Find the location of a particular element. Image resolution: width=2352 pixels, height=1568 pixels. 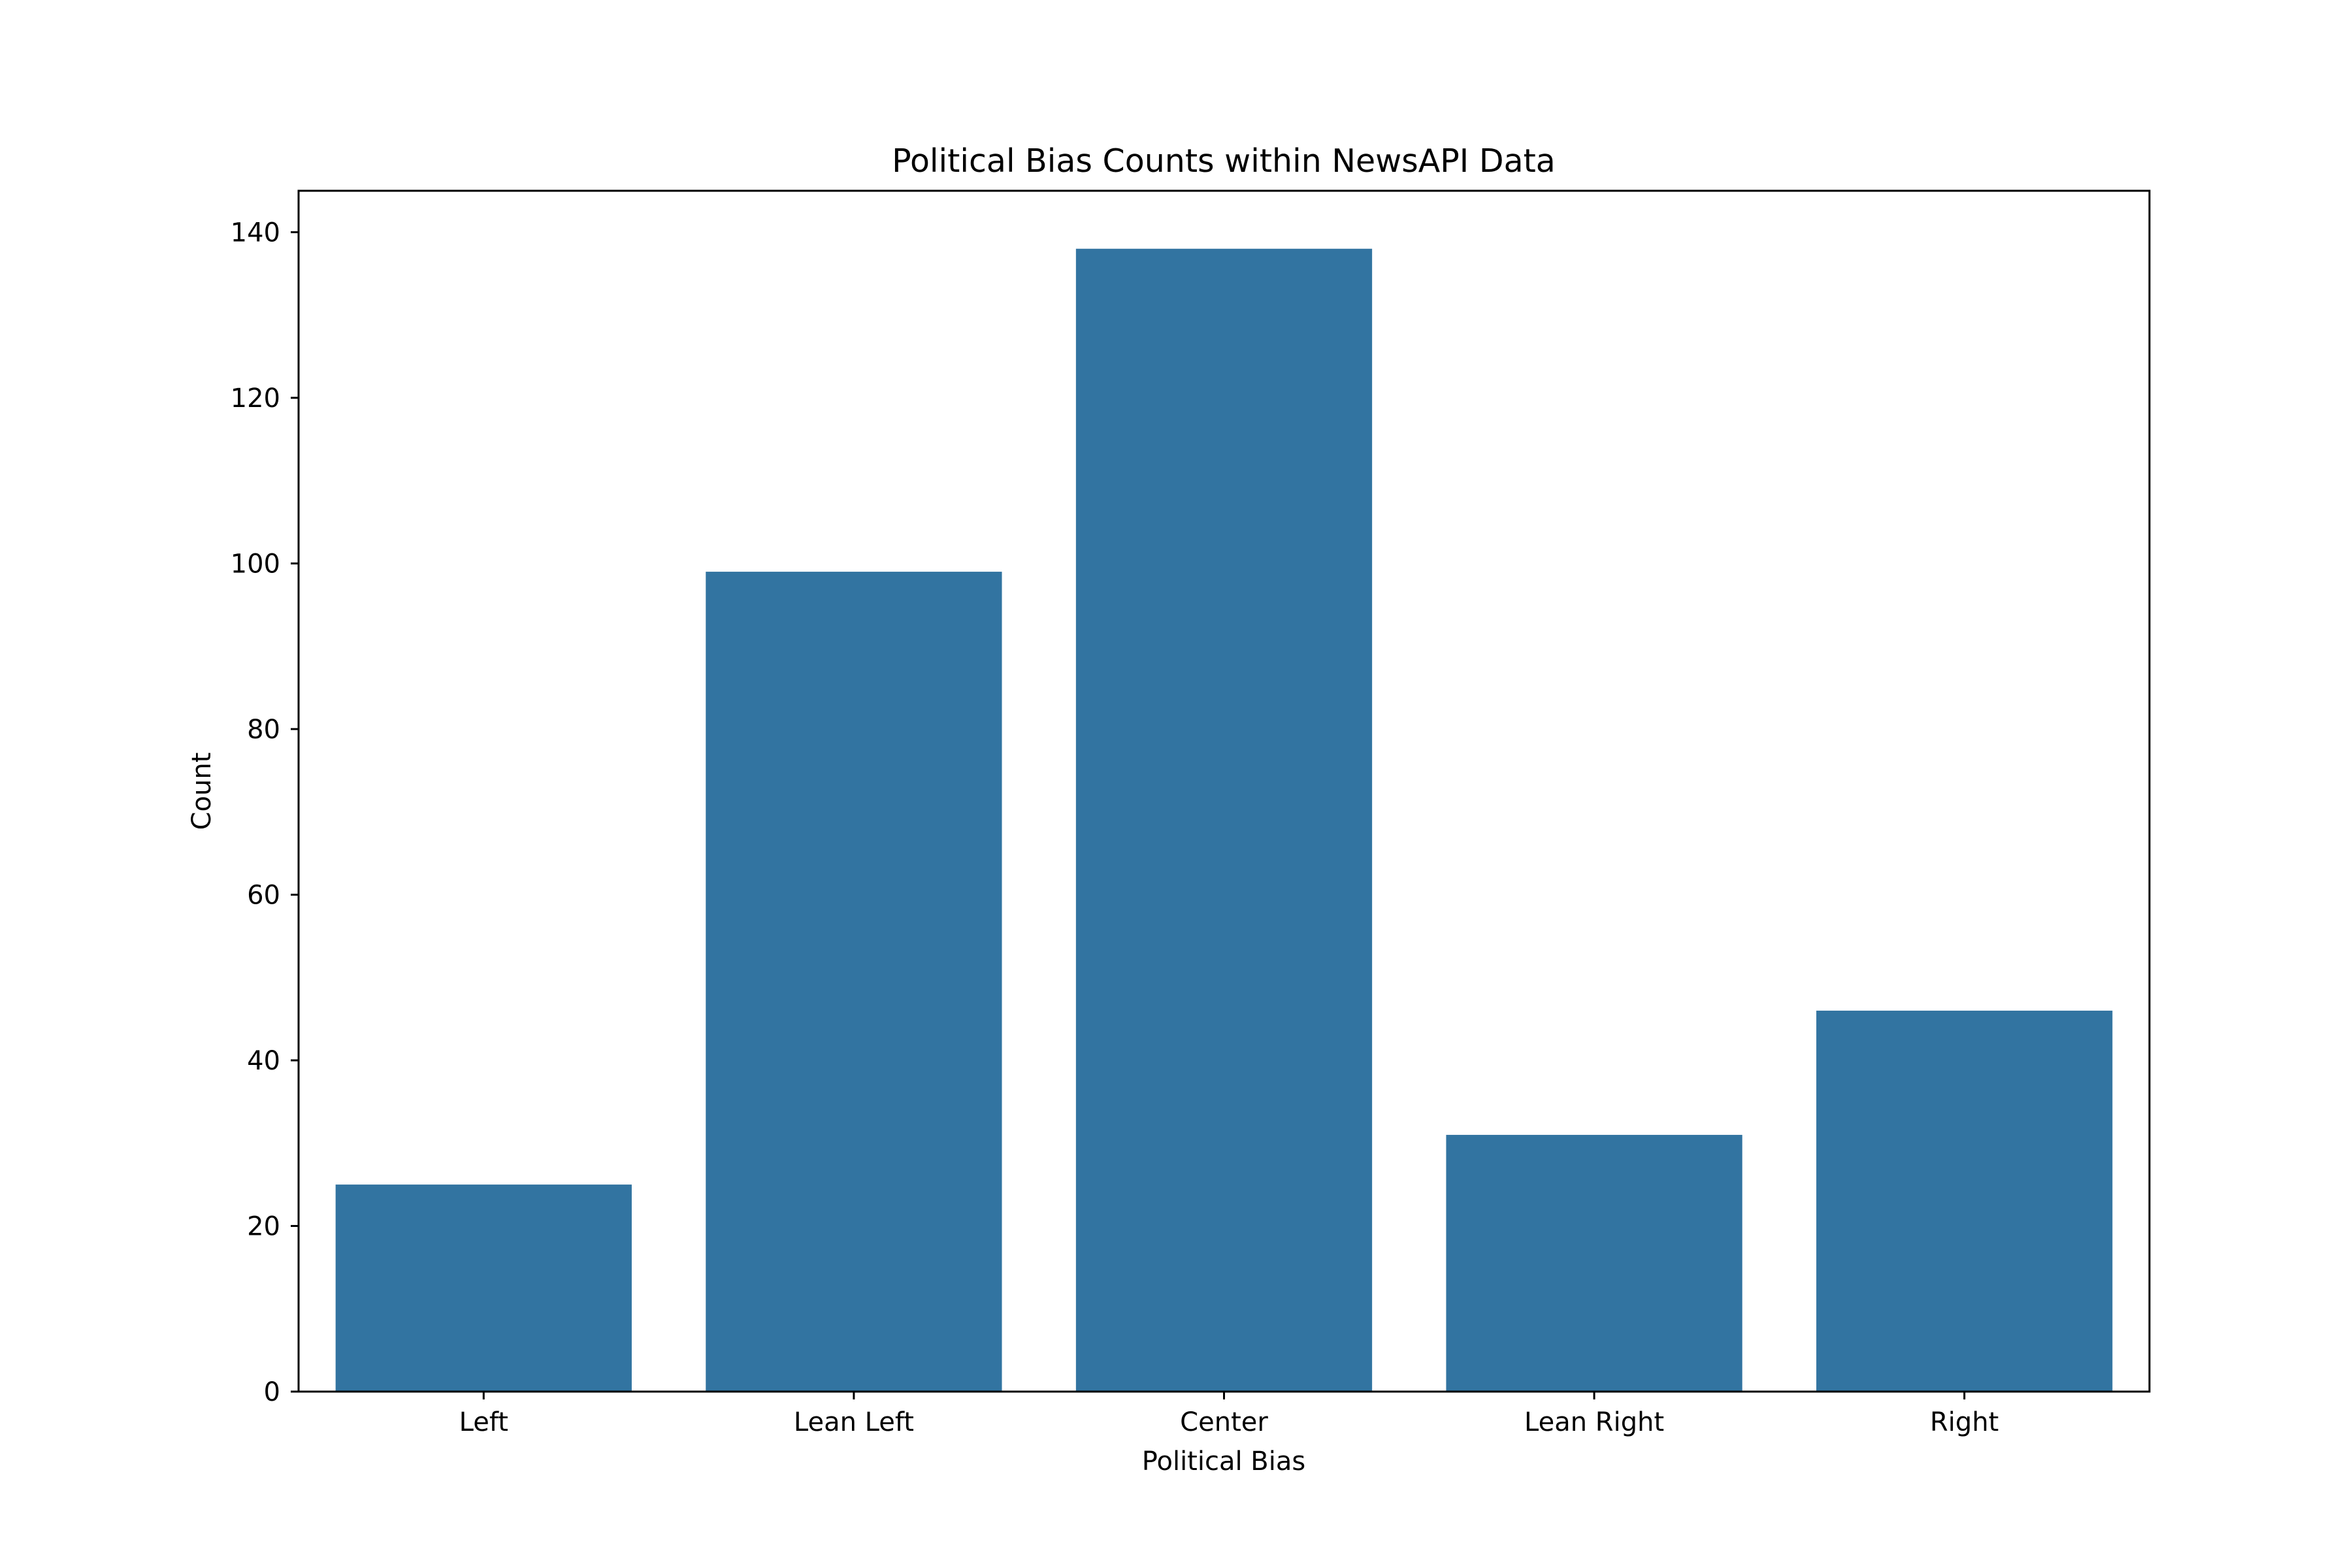

x-tick-label: Left is located at coordinates (483, 1422).